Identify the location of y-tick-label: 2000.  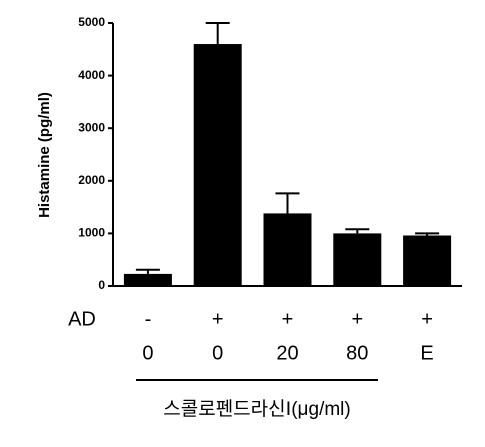
(91, 180).